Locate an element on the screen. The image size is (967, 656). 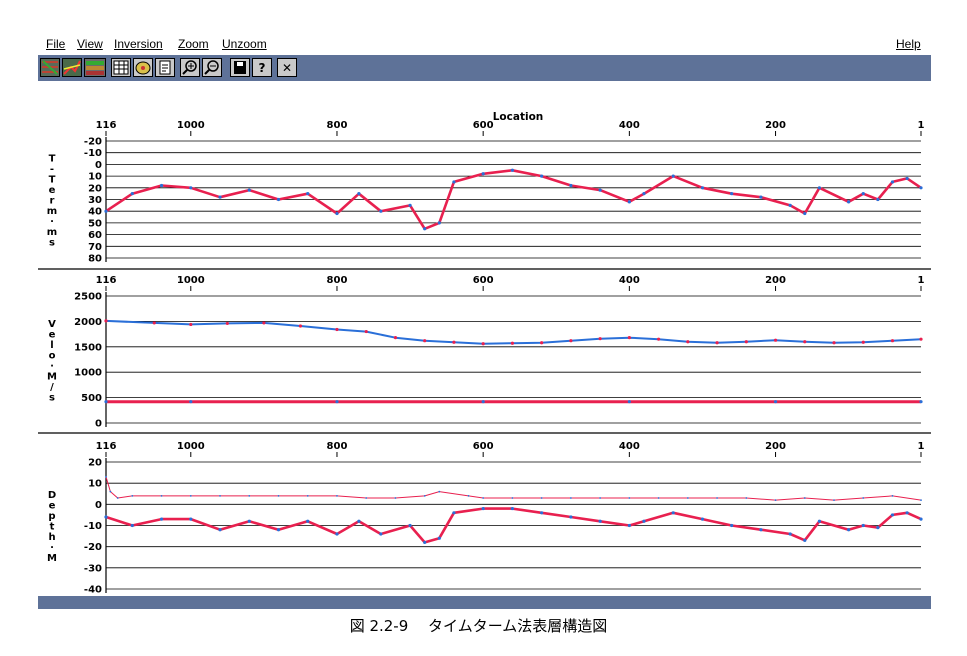
x-tick-label-1: 1 is located at coordinates (921, 125).